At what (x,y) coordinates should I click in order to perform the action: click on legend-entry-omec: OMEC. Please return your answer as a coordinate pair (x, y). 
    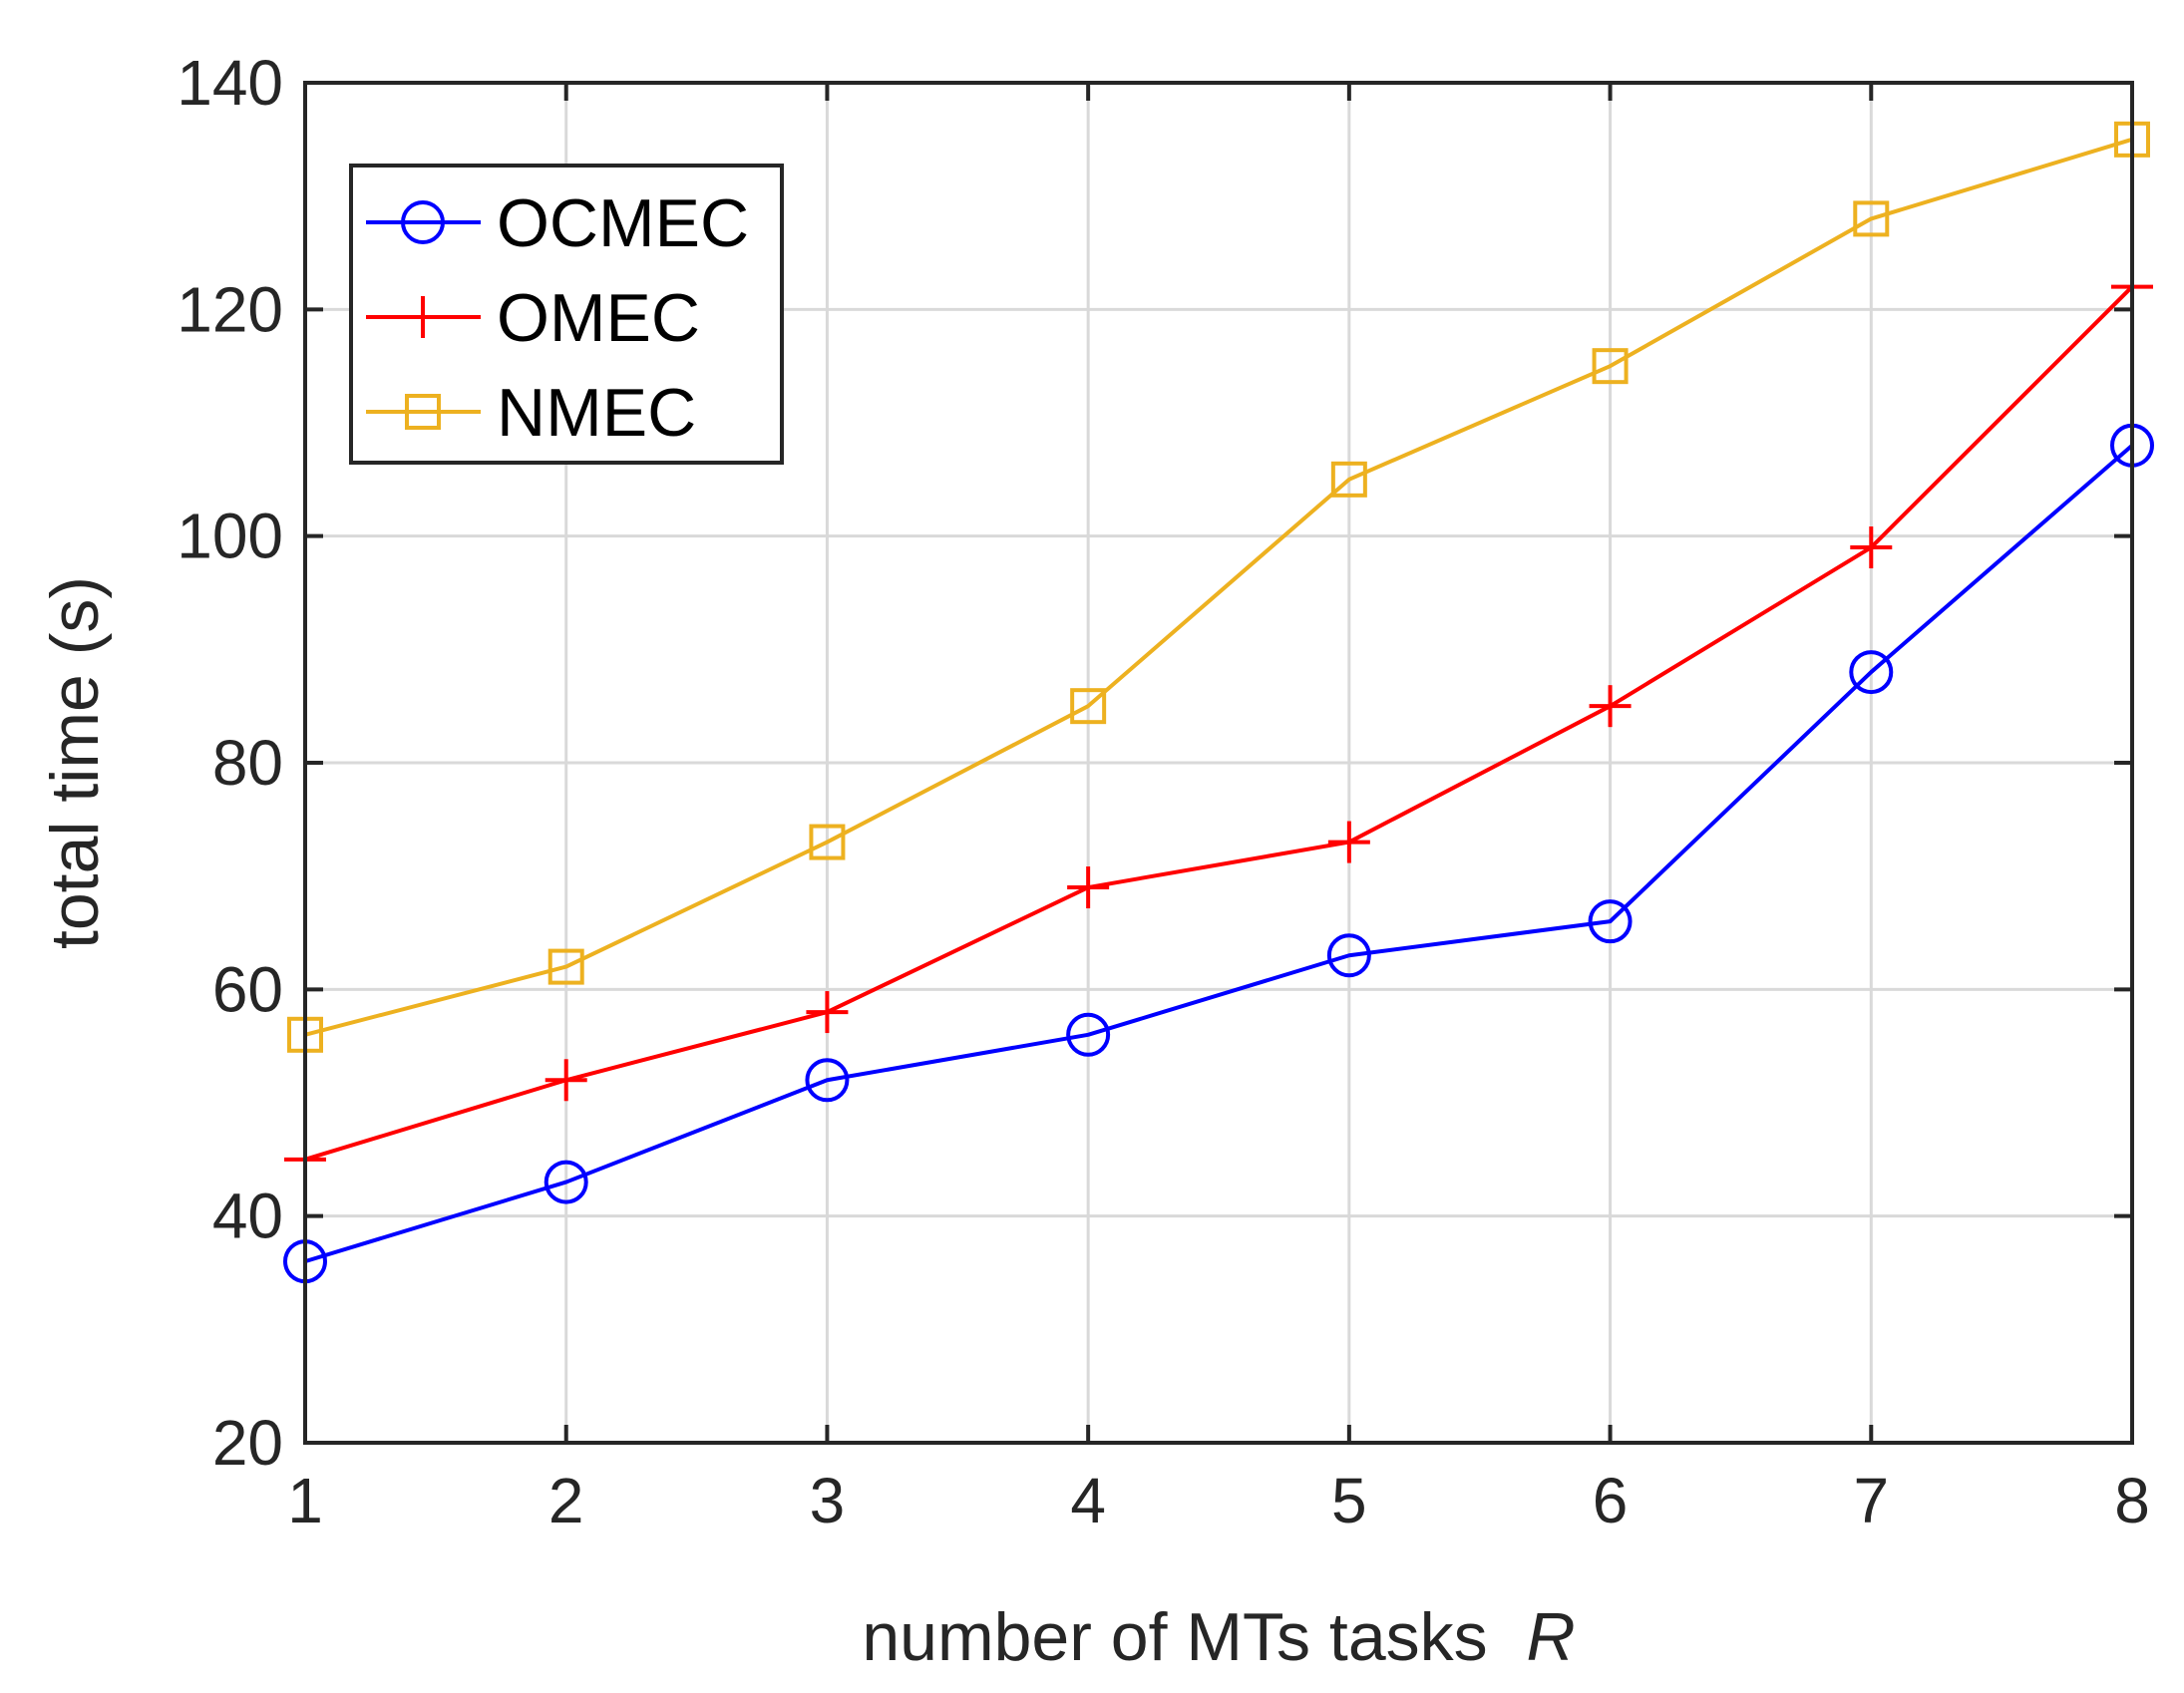
    Looking at the image, I should click on (533, 318).